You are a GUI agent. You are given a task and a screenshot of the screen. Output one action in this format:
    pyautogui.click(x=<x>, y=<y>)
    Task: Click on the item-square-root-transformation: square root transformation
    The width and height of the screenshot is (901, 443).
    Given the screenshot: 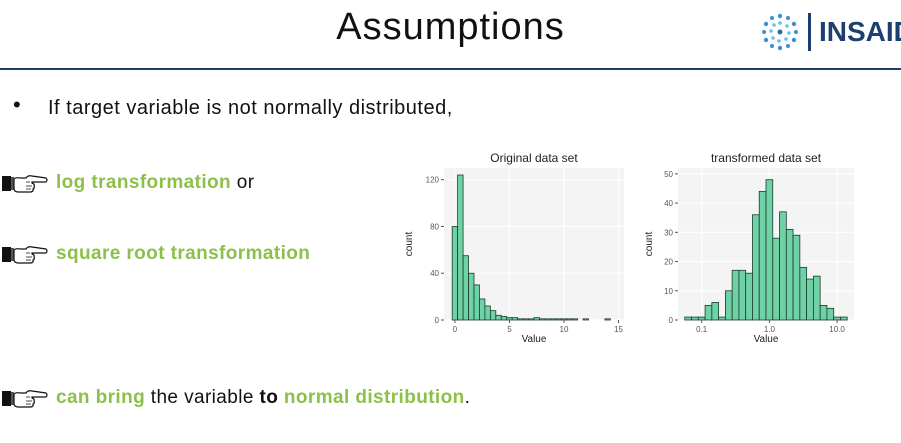 What is the action you would take?
    pyautogui.click(x=156, y=254)
    